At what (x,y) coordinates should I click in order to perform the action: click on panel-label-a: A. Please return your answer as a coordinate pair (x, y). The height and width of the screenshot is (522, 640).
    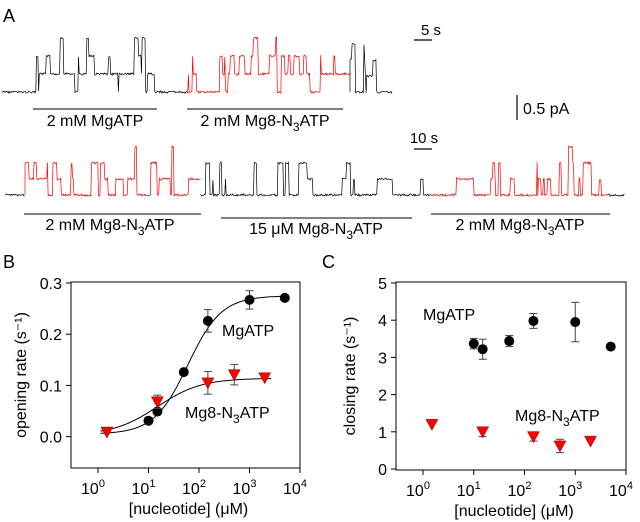
    Looking at the image, I should click on (9, 16).